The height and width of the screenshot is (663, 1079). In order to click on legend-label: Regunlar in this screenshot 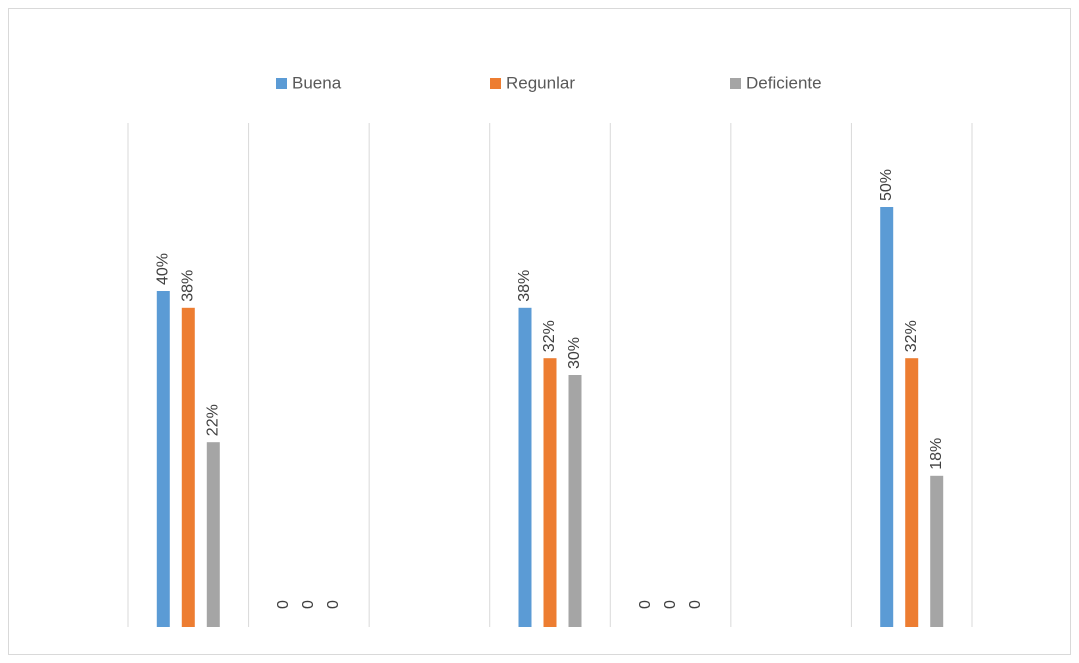, I will do `click(540, 82)`.